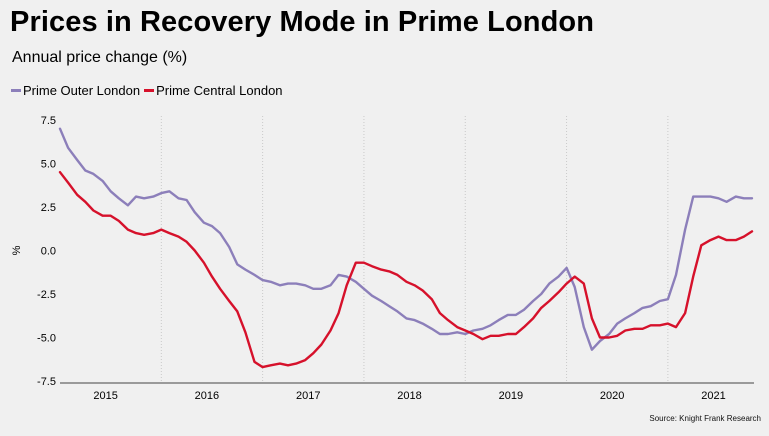 This screenshot has height=436, width=769. I want to click on legend-label-prime-central-london: Prime Central London, so click(219, 90).